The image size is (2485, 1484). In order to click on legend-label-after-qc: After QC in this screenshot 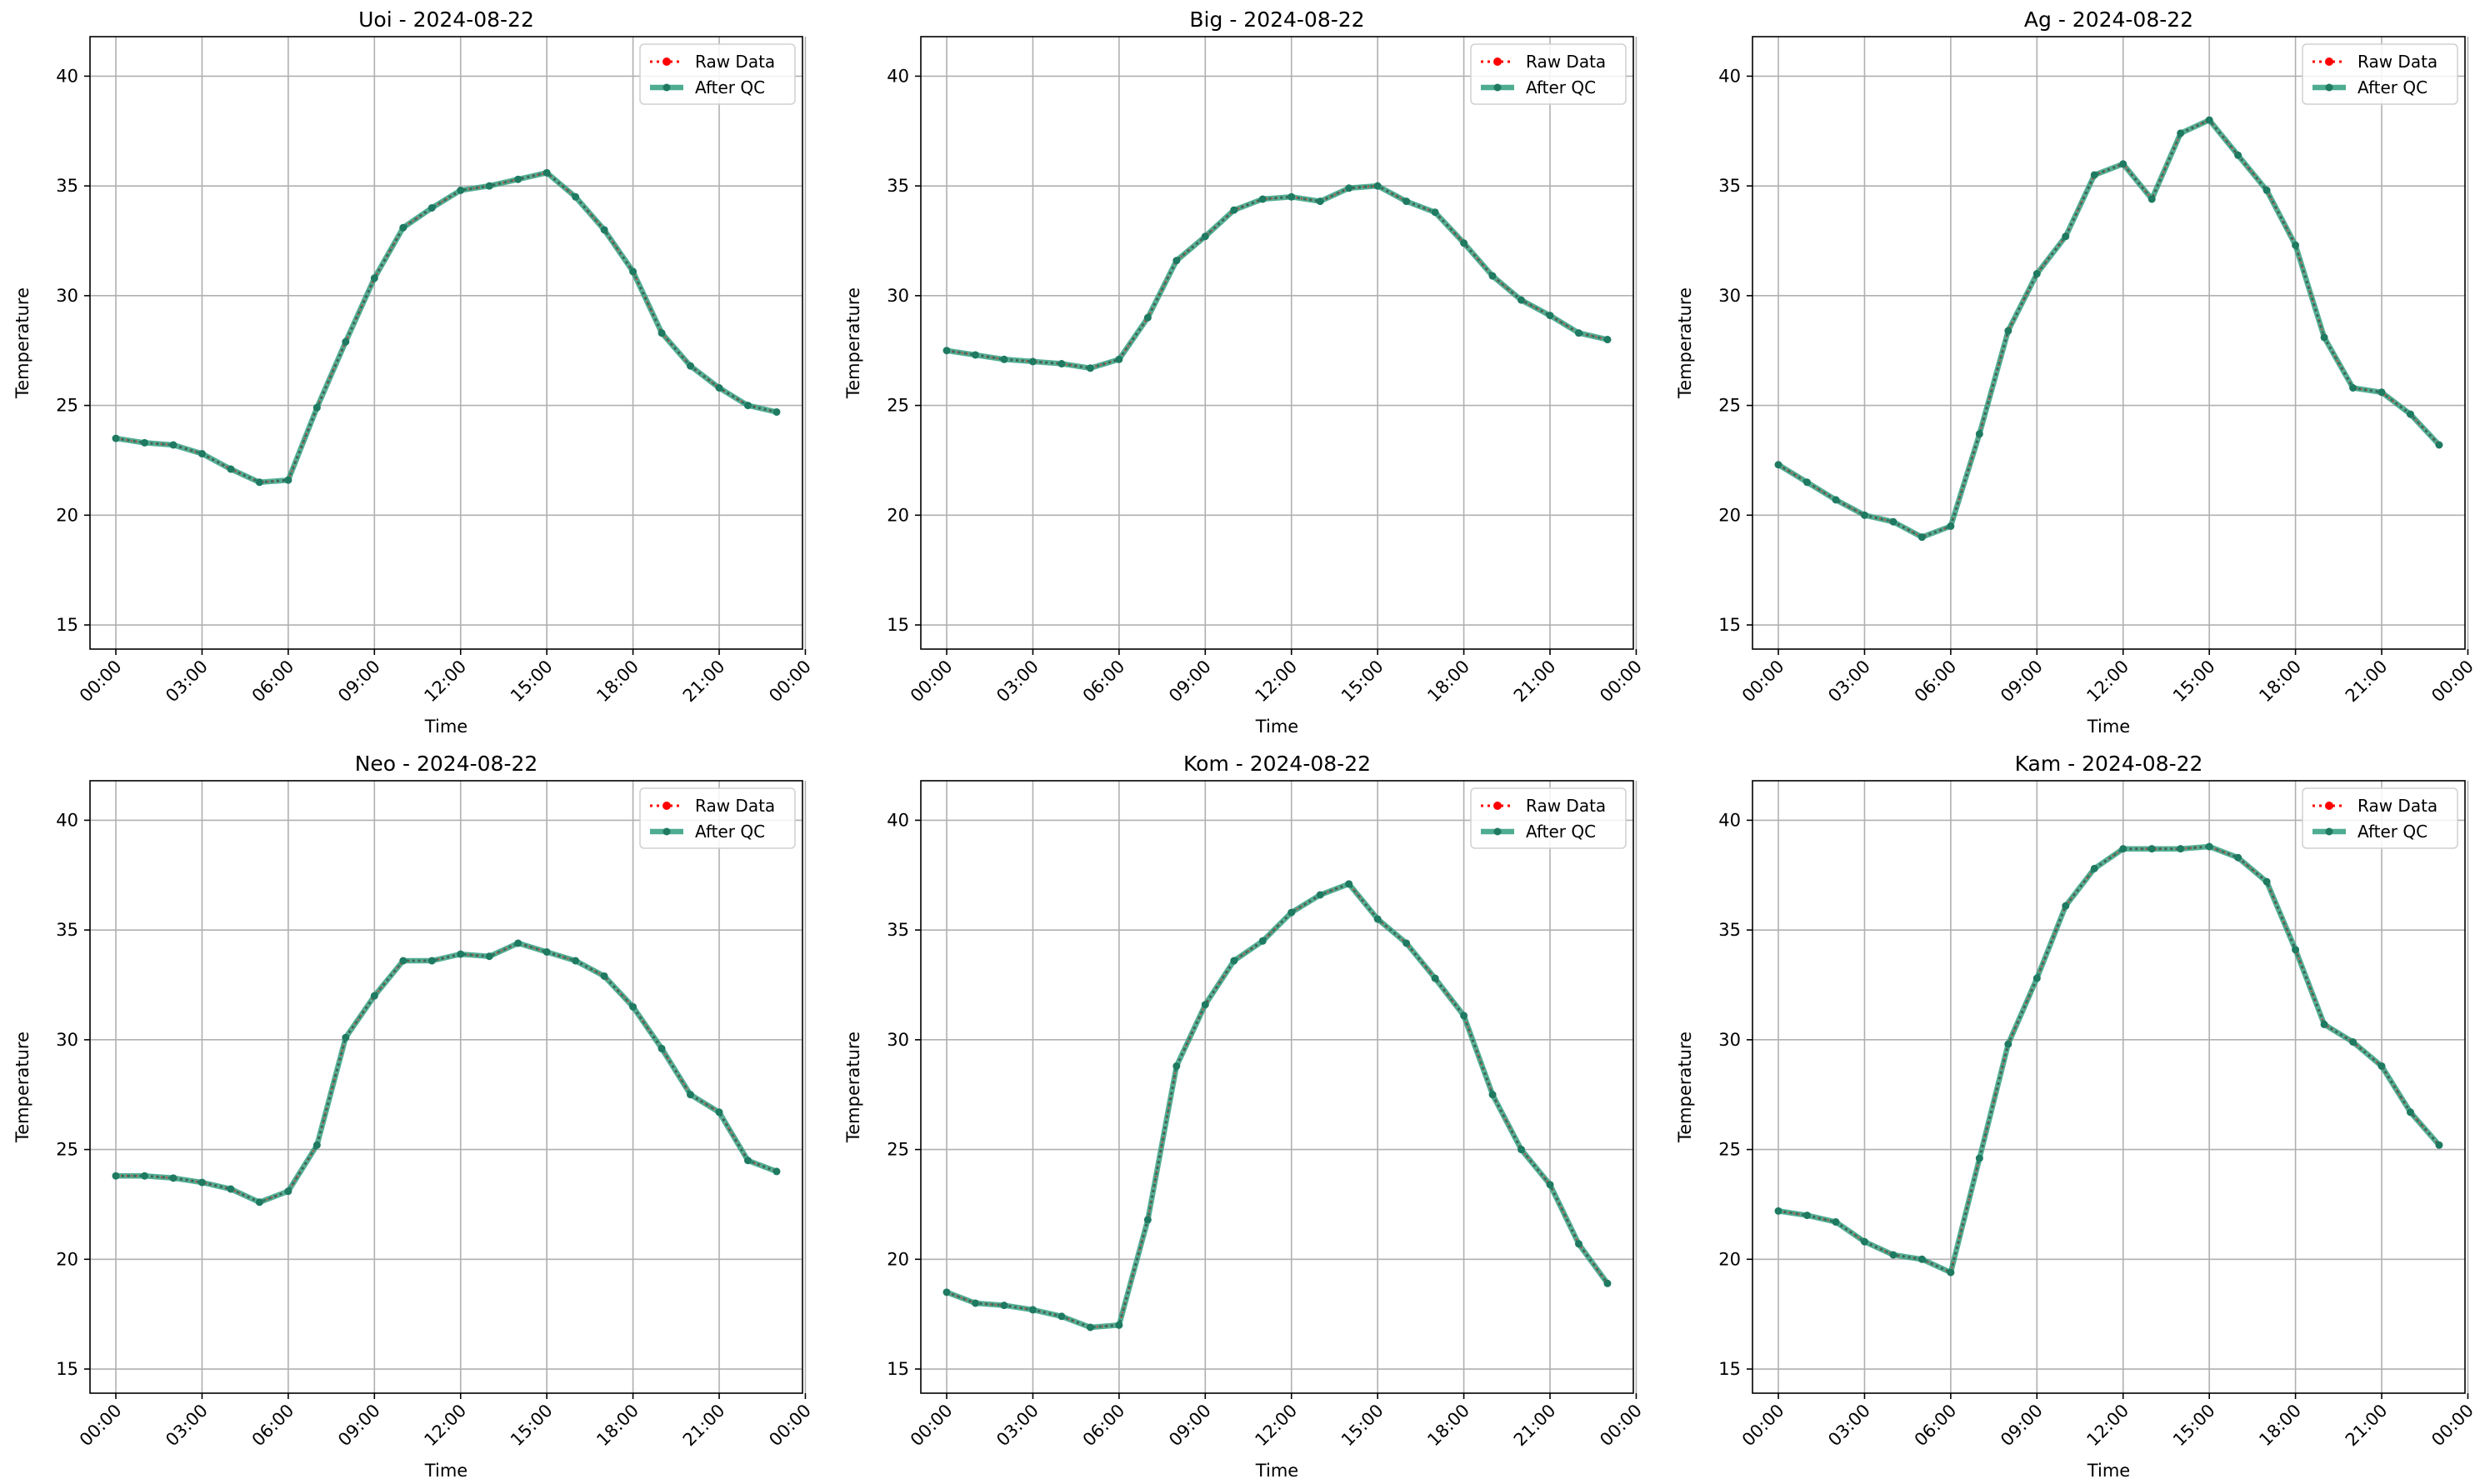, I will do `click(1561, 832)`.